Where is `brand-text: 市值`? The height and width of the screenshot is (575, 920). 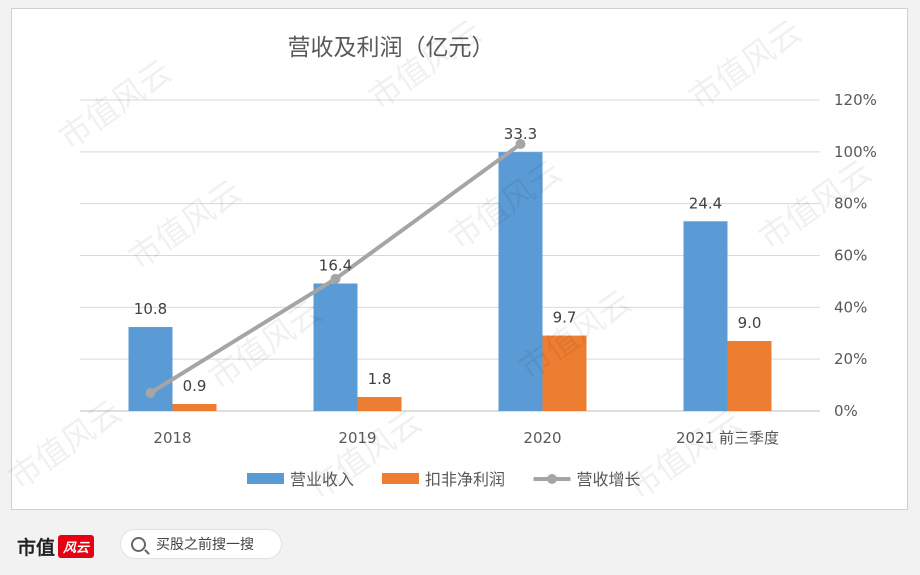
brand-text: 市值 is located at coordinates (36, 548).